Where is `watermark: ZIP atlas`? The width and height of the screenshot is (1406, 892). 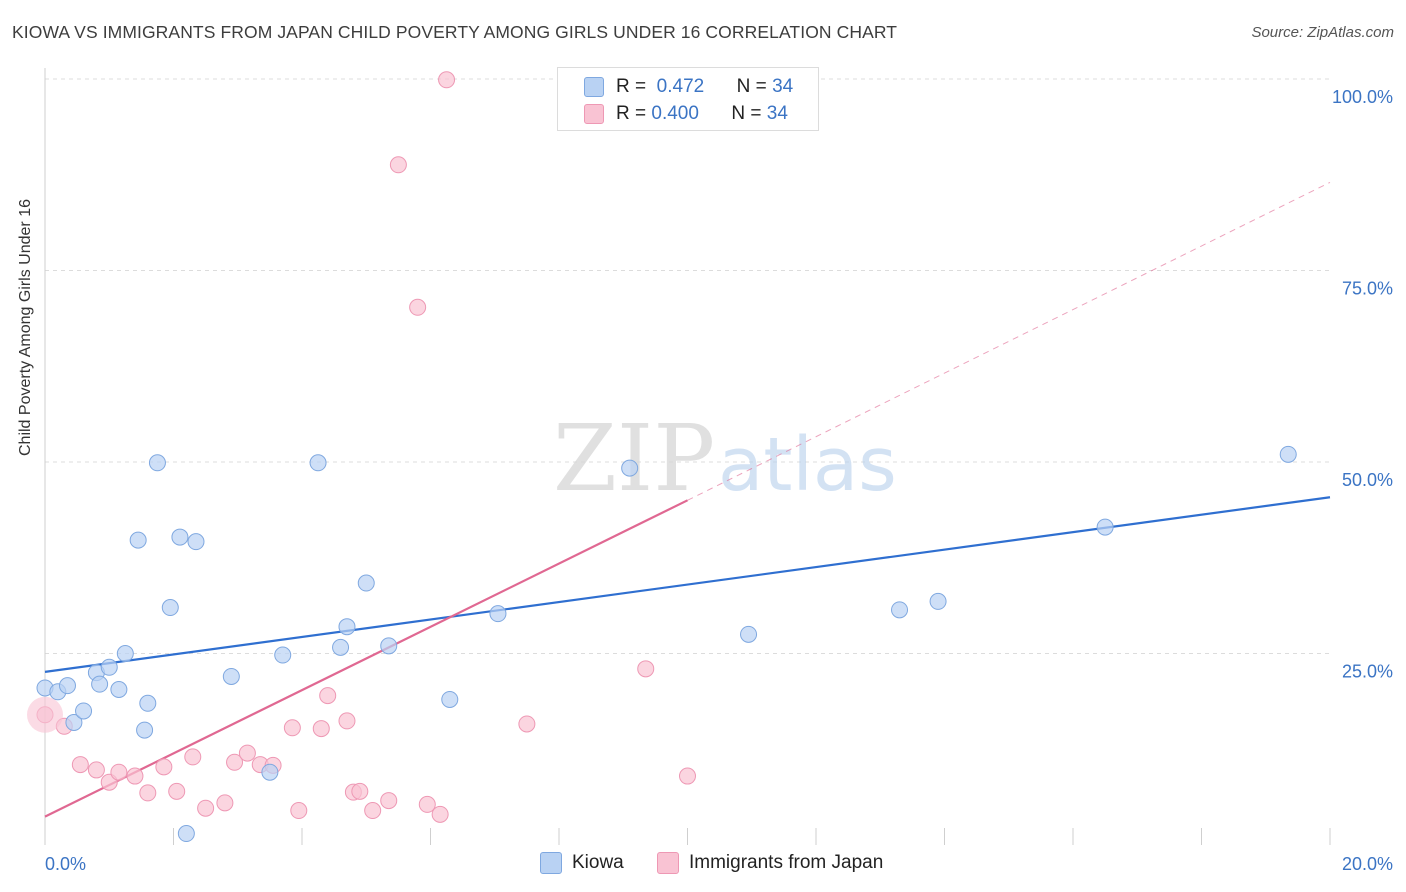
watermark: ZIP atlas is located at coordinates (725, 458).